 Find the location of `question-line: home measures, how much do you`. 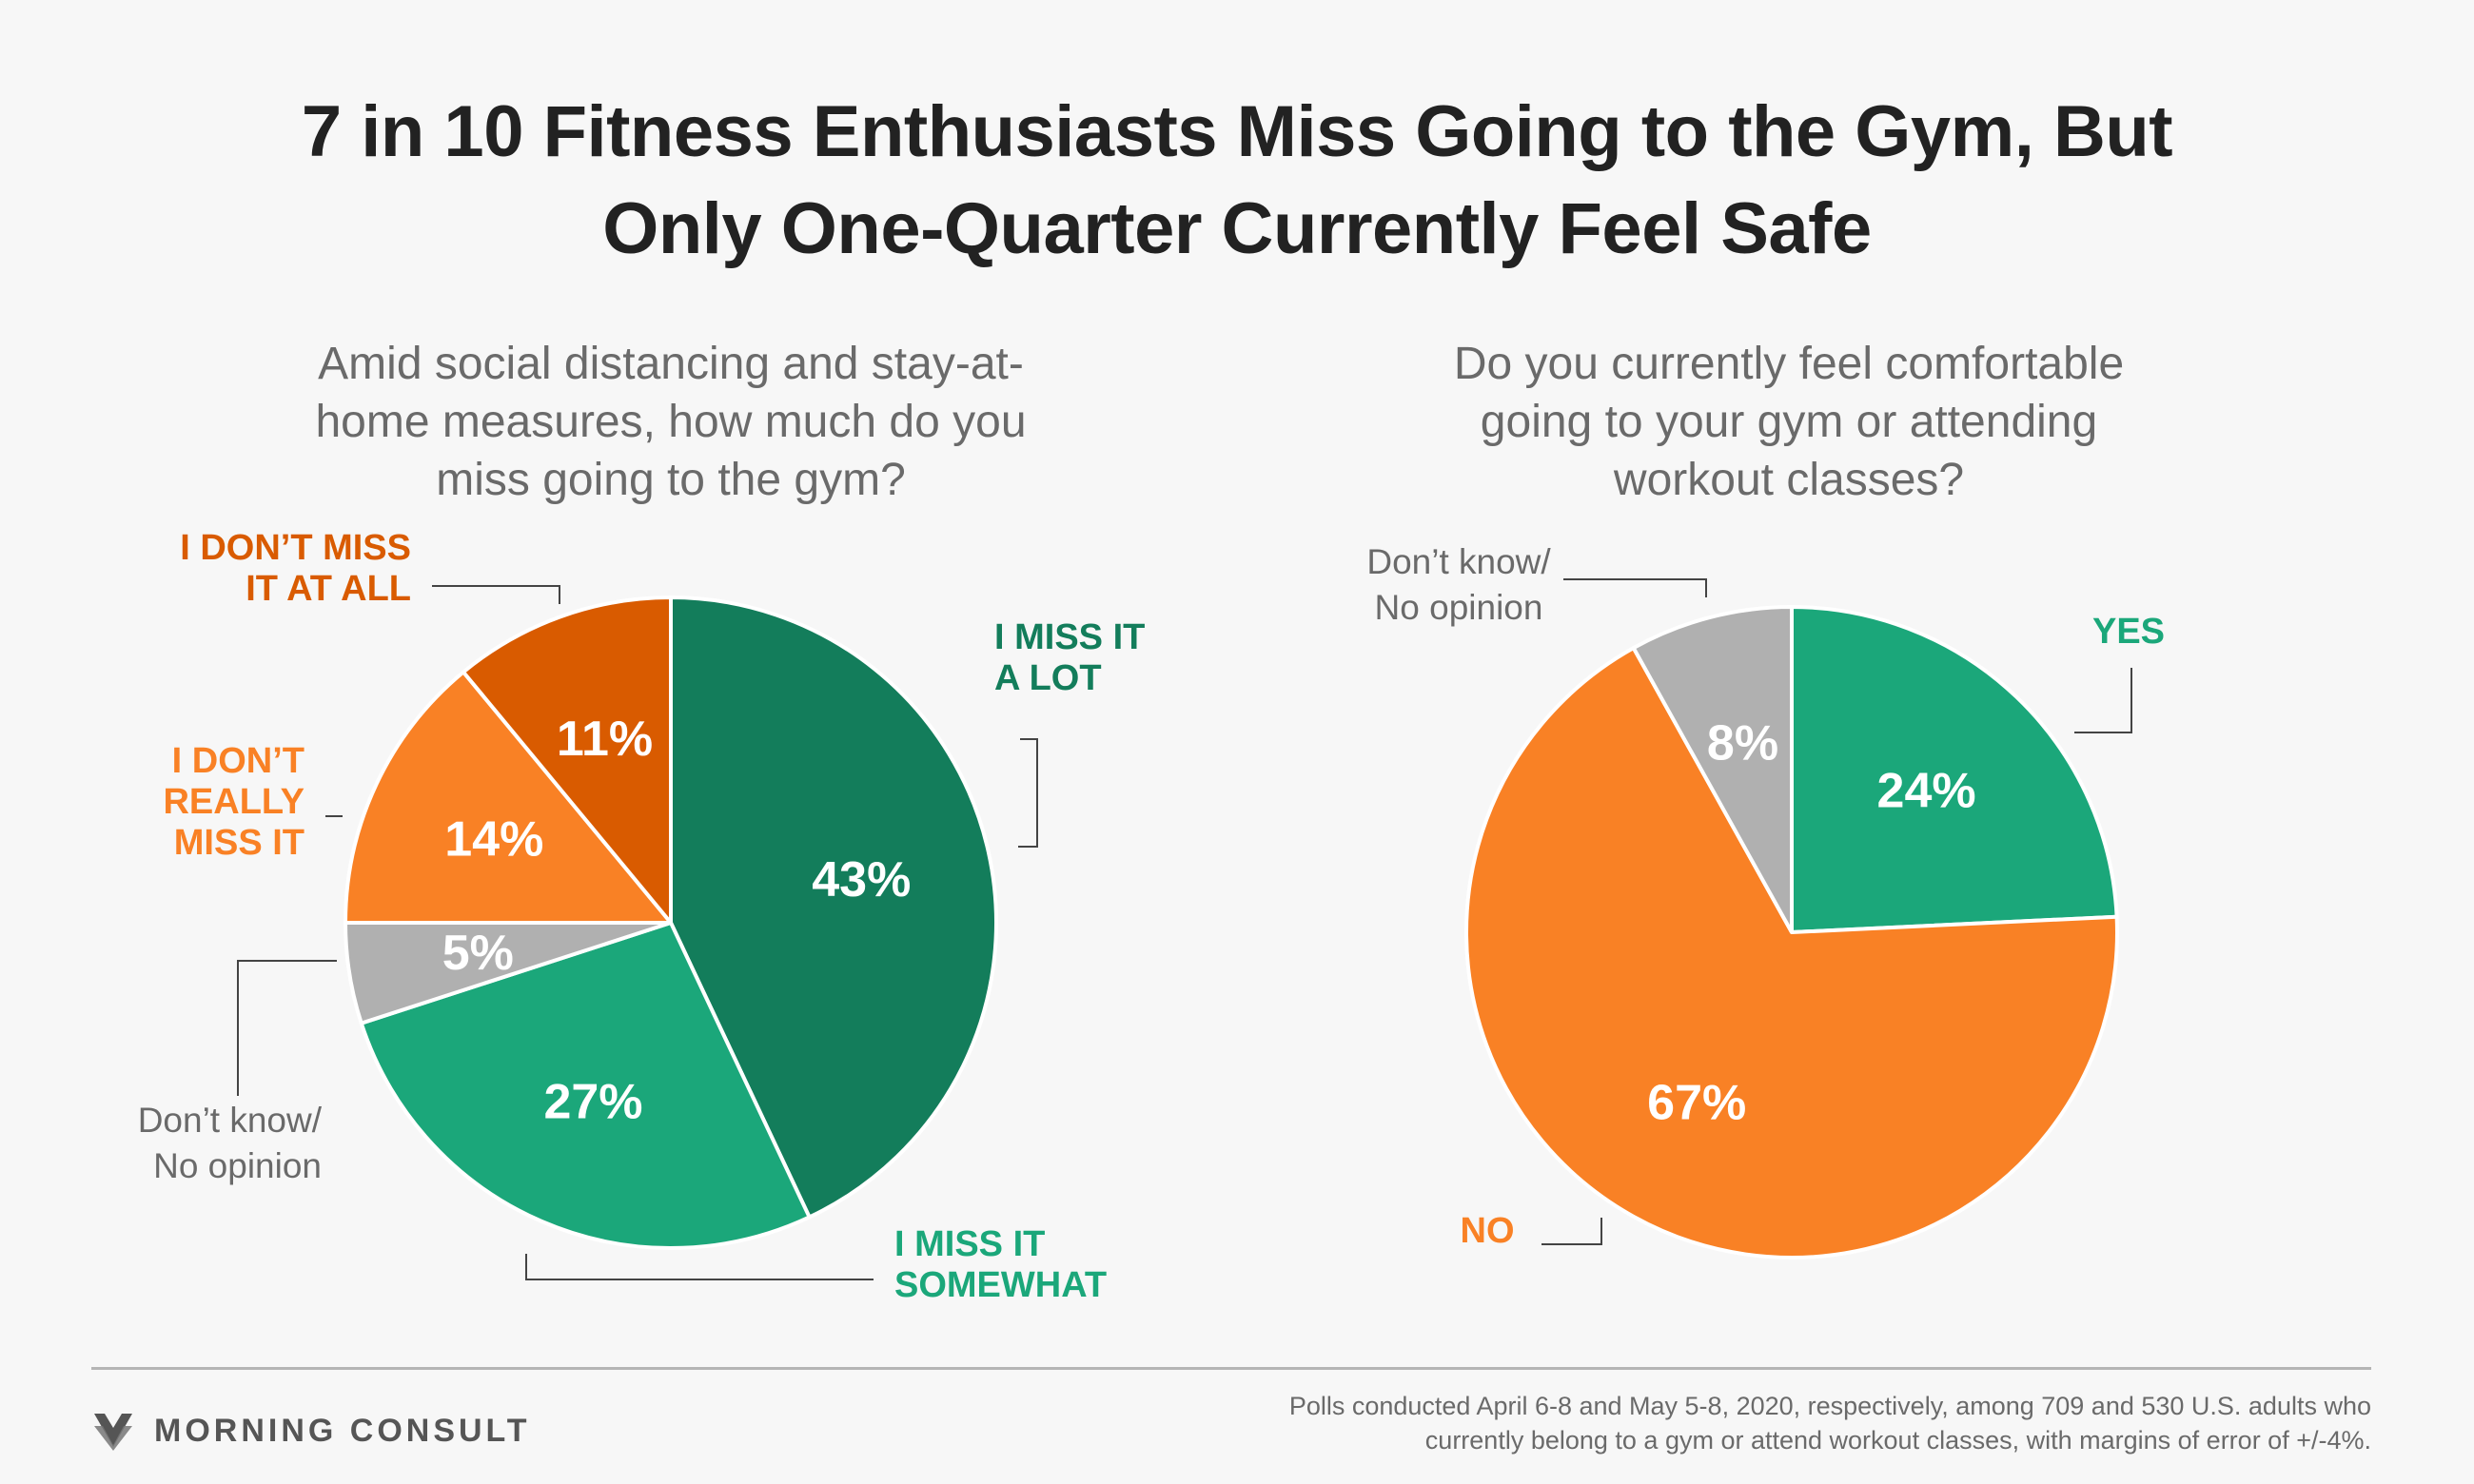

question-line: home measures, how much do you is located at coordinates (671, 422).